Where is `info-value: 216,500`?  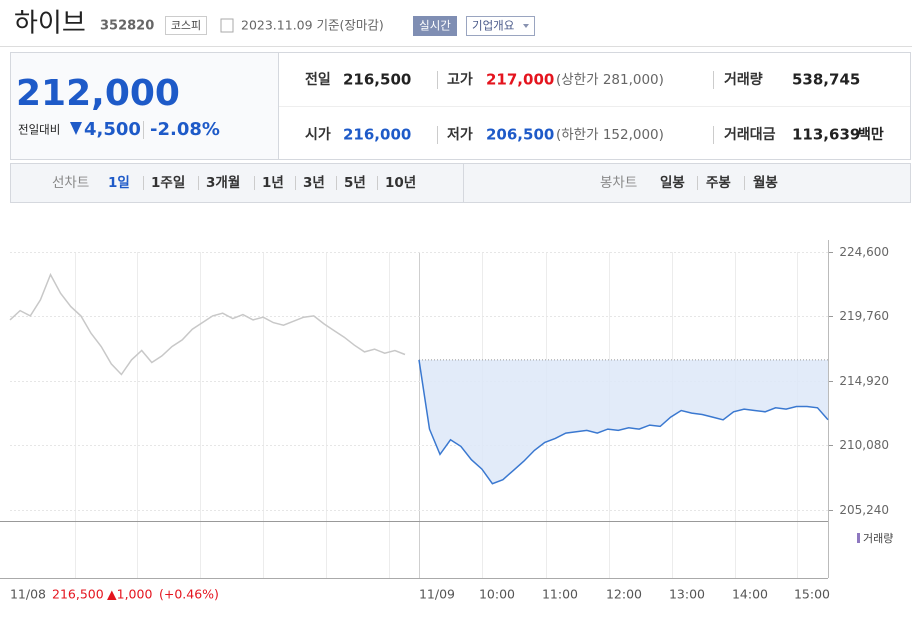
info-value: 216,500 is located at coordinates (377, 80).